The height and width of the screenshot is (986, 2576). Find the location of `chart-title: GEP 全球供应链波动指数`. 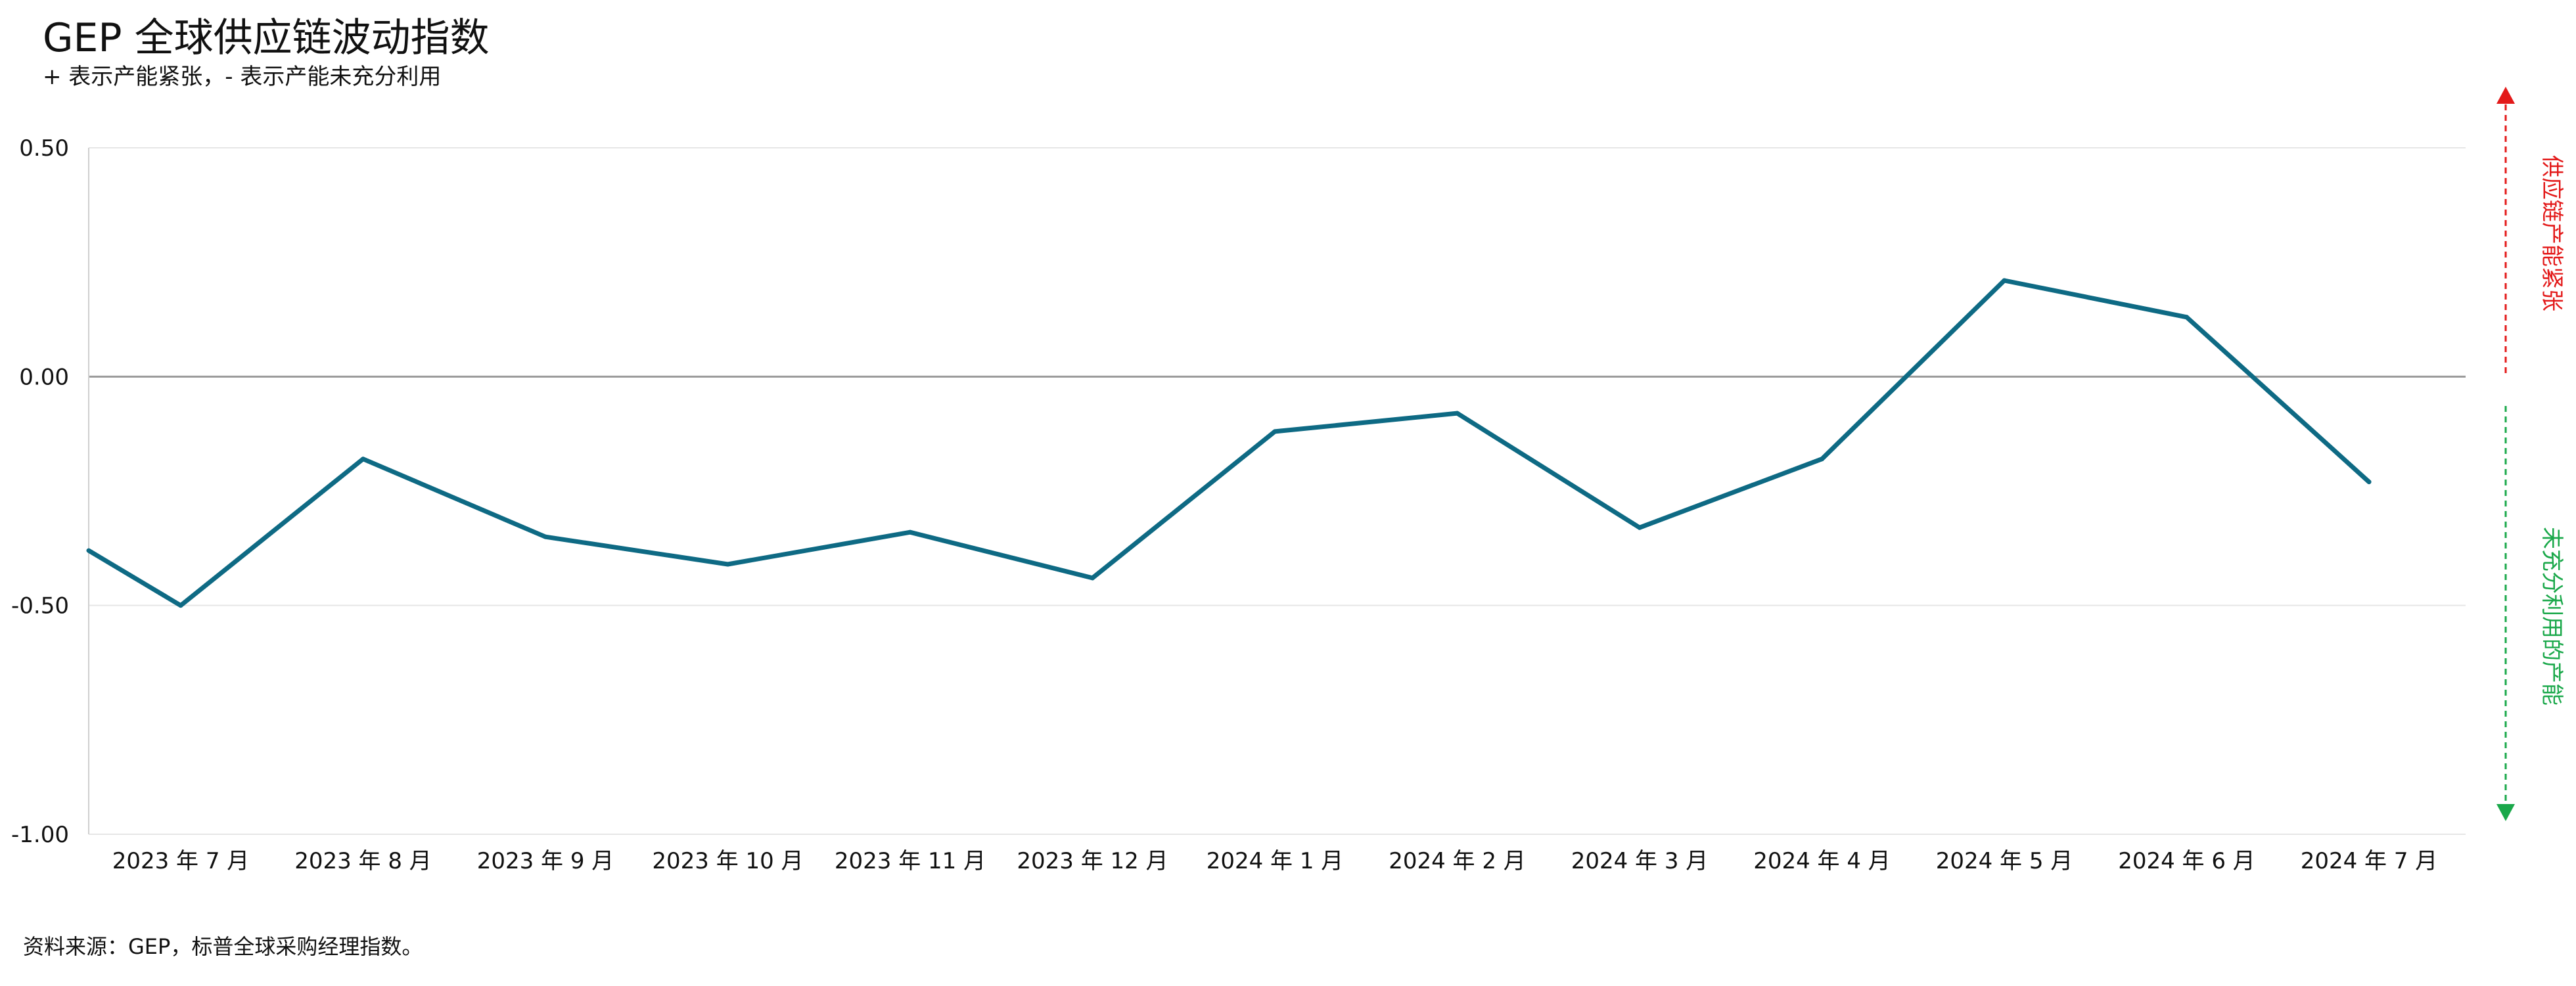

chart-title: GEP 全球供应链波动指数 is located at coordinates (266, 38).